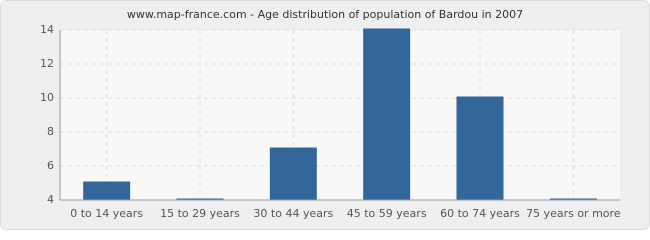 This screenshot has width=650, height=240. Describe the element at coordinates (47, 97) in the screenshot. I see `y-tick-label: 10` at that location.